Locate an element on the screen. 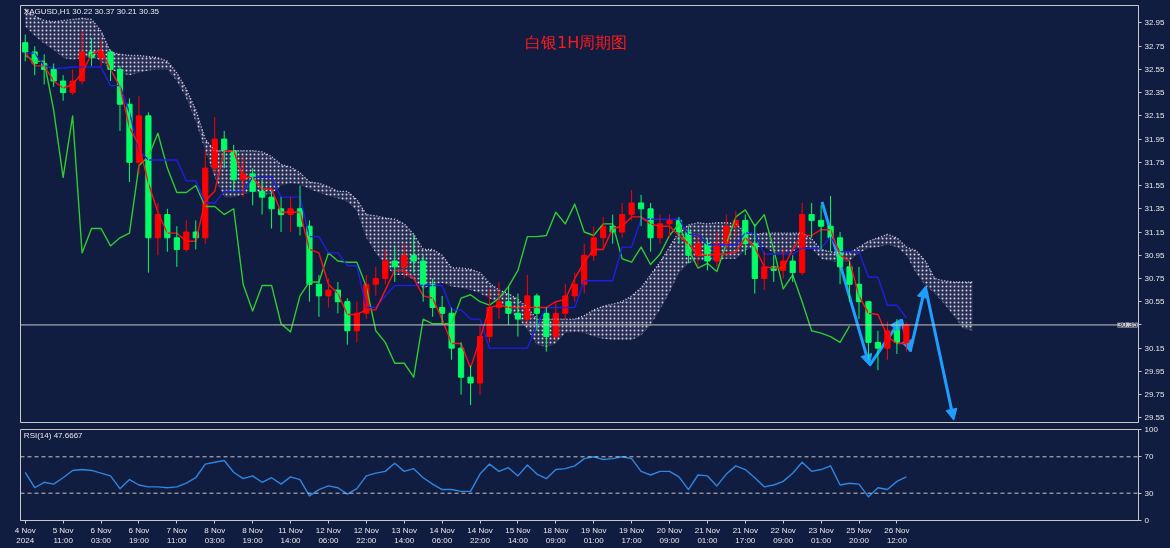 Image resolution: width=1170 pixels, height=548 pixels. y-tick-label: 32.35 is located at coordinates (1155, 93).